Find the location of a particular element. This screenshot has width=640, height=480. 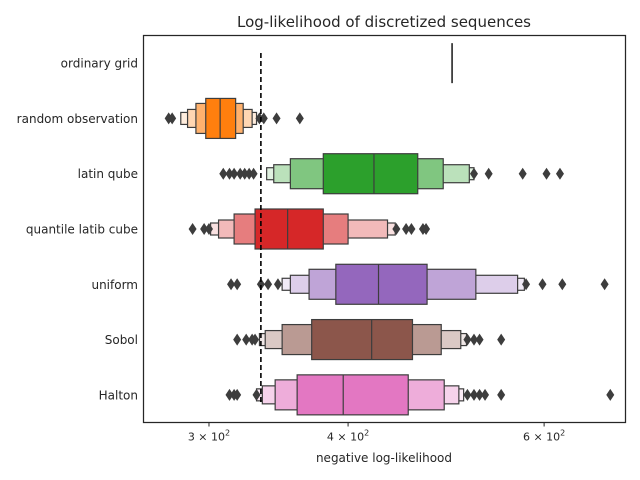

y-tick-label: Sobol is located at coordinates (121, 340).